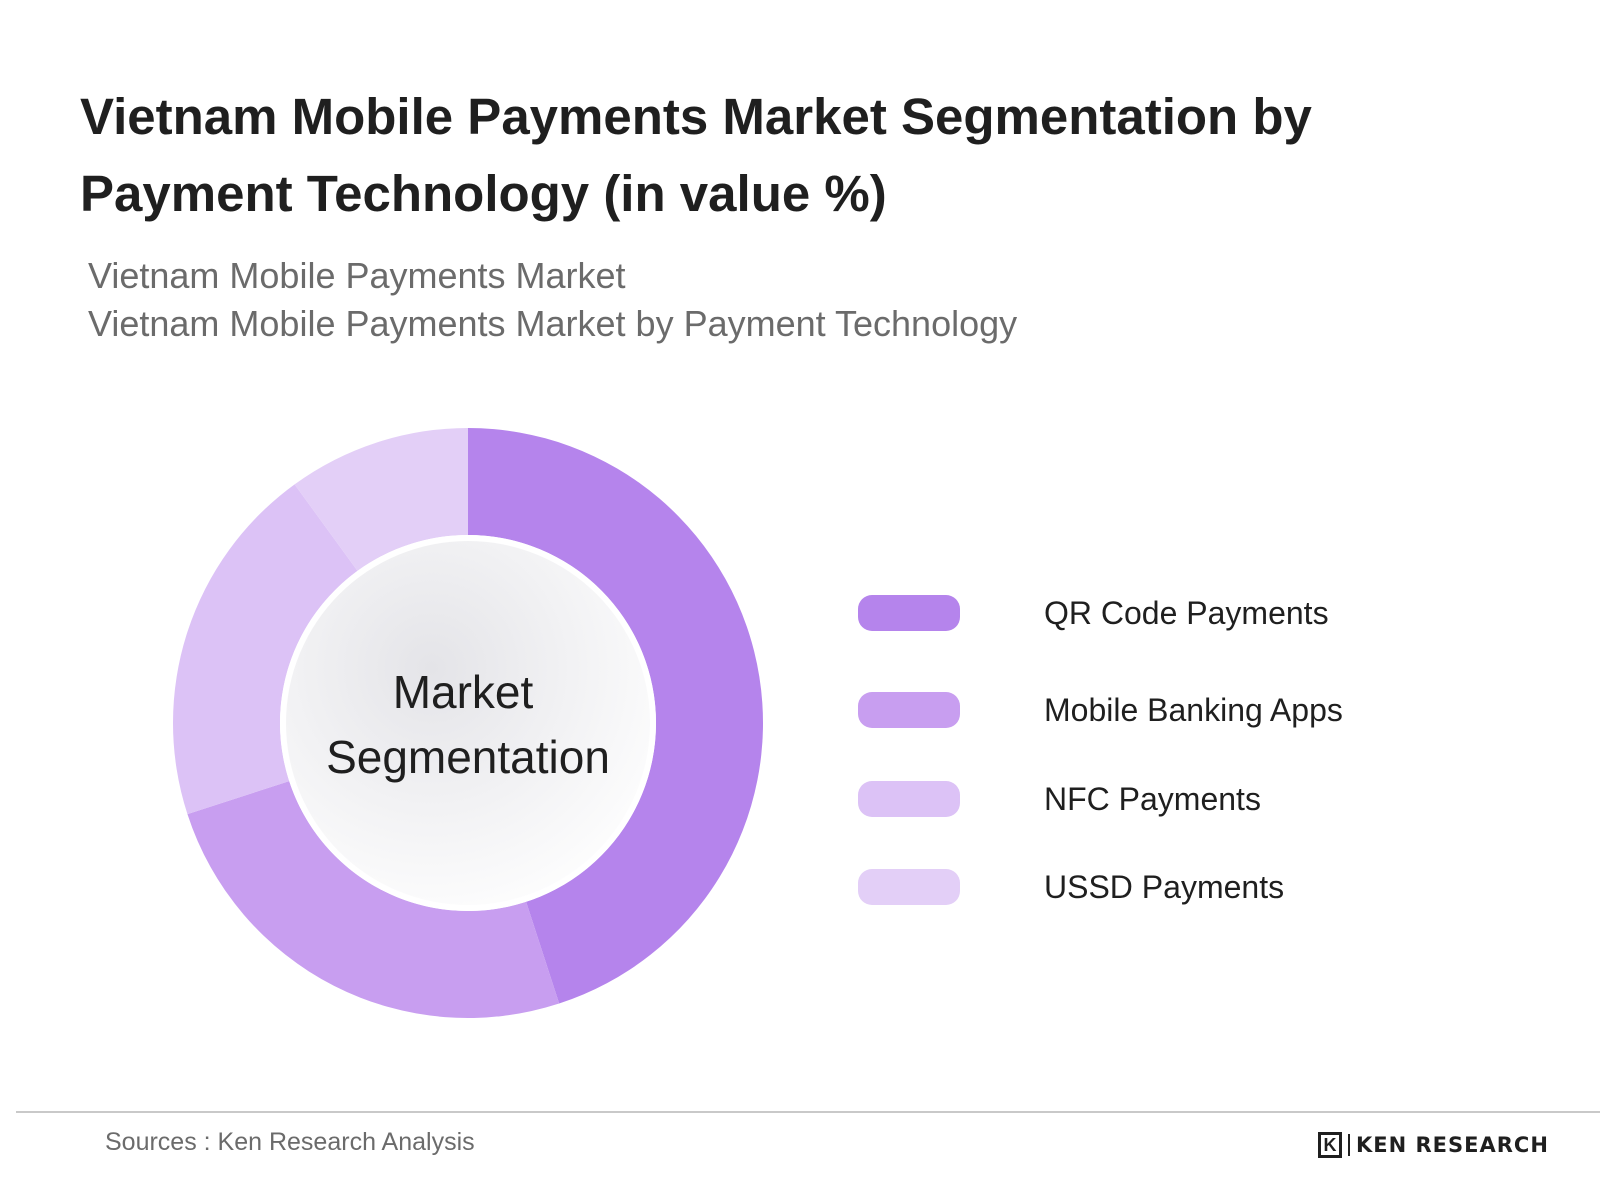 This screenshot has width=1600, height=1200. I want to click on legend-label: Mobile Banking Apps, so click(1193, 710).